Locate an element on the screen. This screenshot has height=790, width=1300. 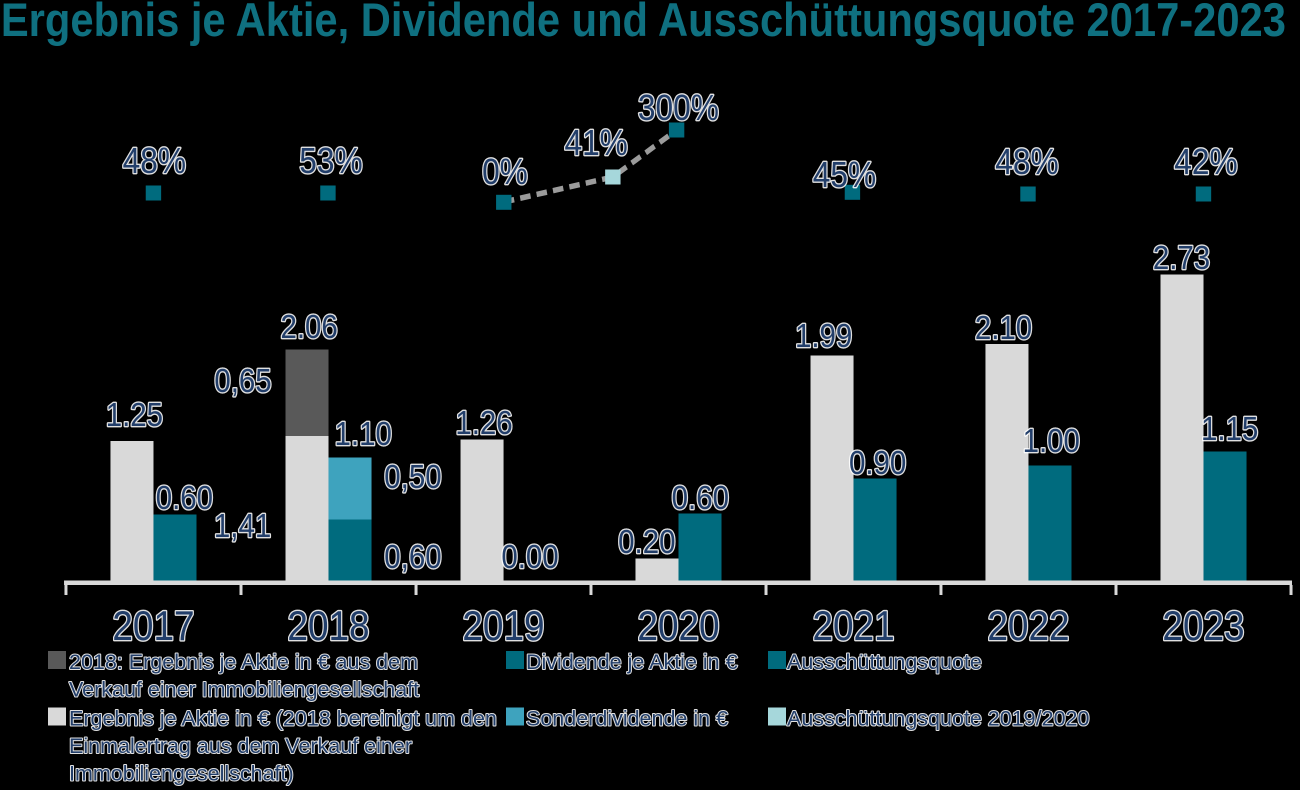
svg-text: 0,50 is located at coordinates (412, 476).